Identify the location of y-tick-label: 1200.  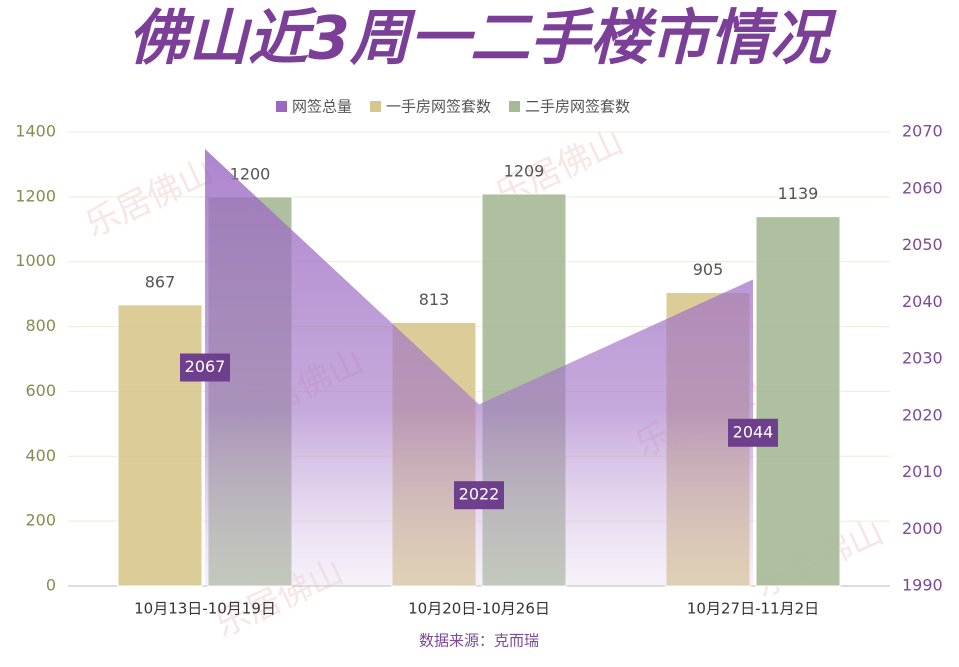
(35, 195).